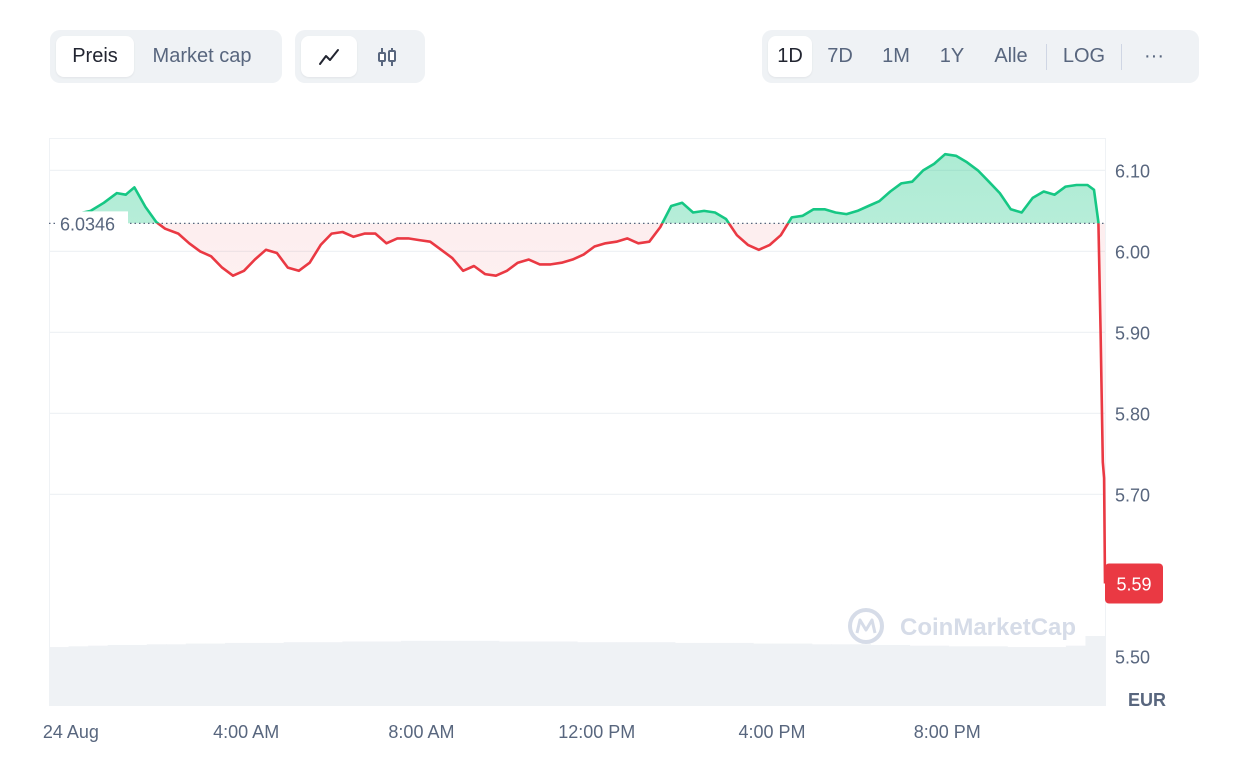  I want to click on currency-label: EUR, so click(1147, 700).